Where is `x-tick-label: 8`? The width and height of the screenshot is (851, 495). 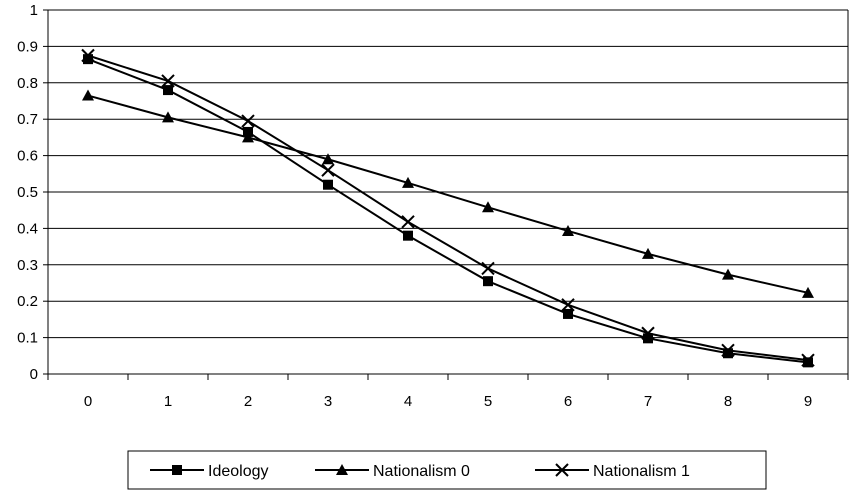 x-tick-label: 8 is located at coordinates (728, 401).